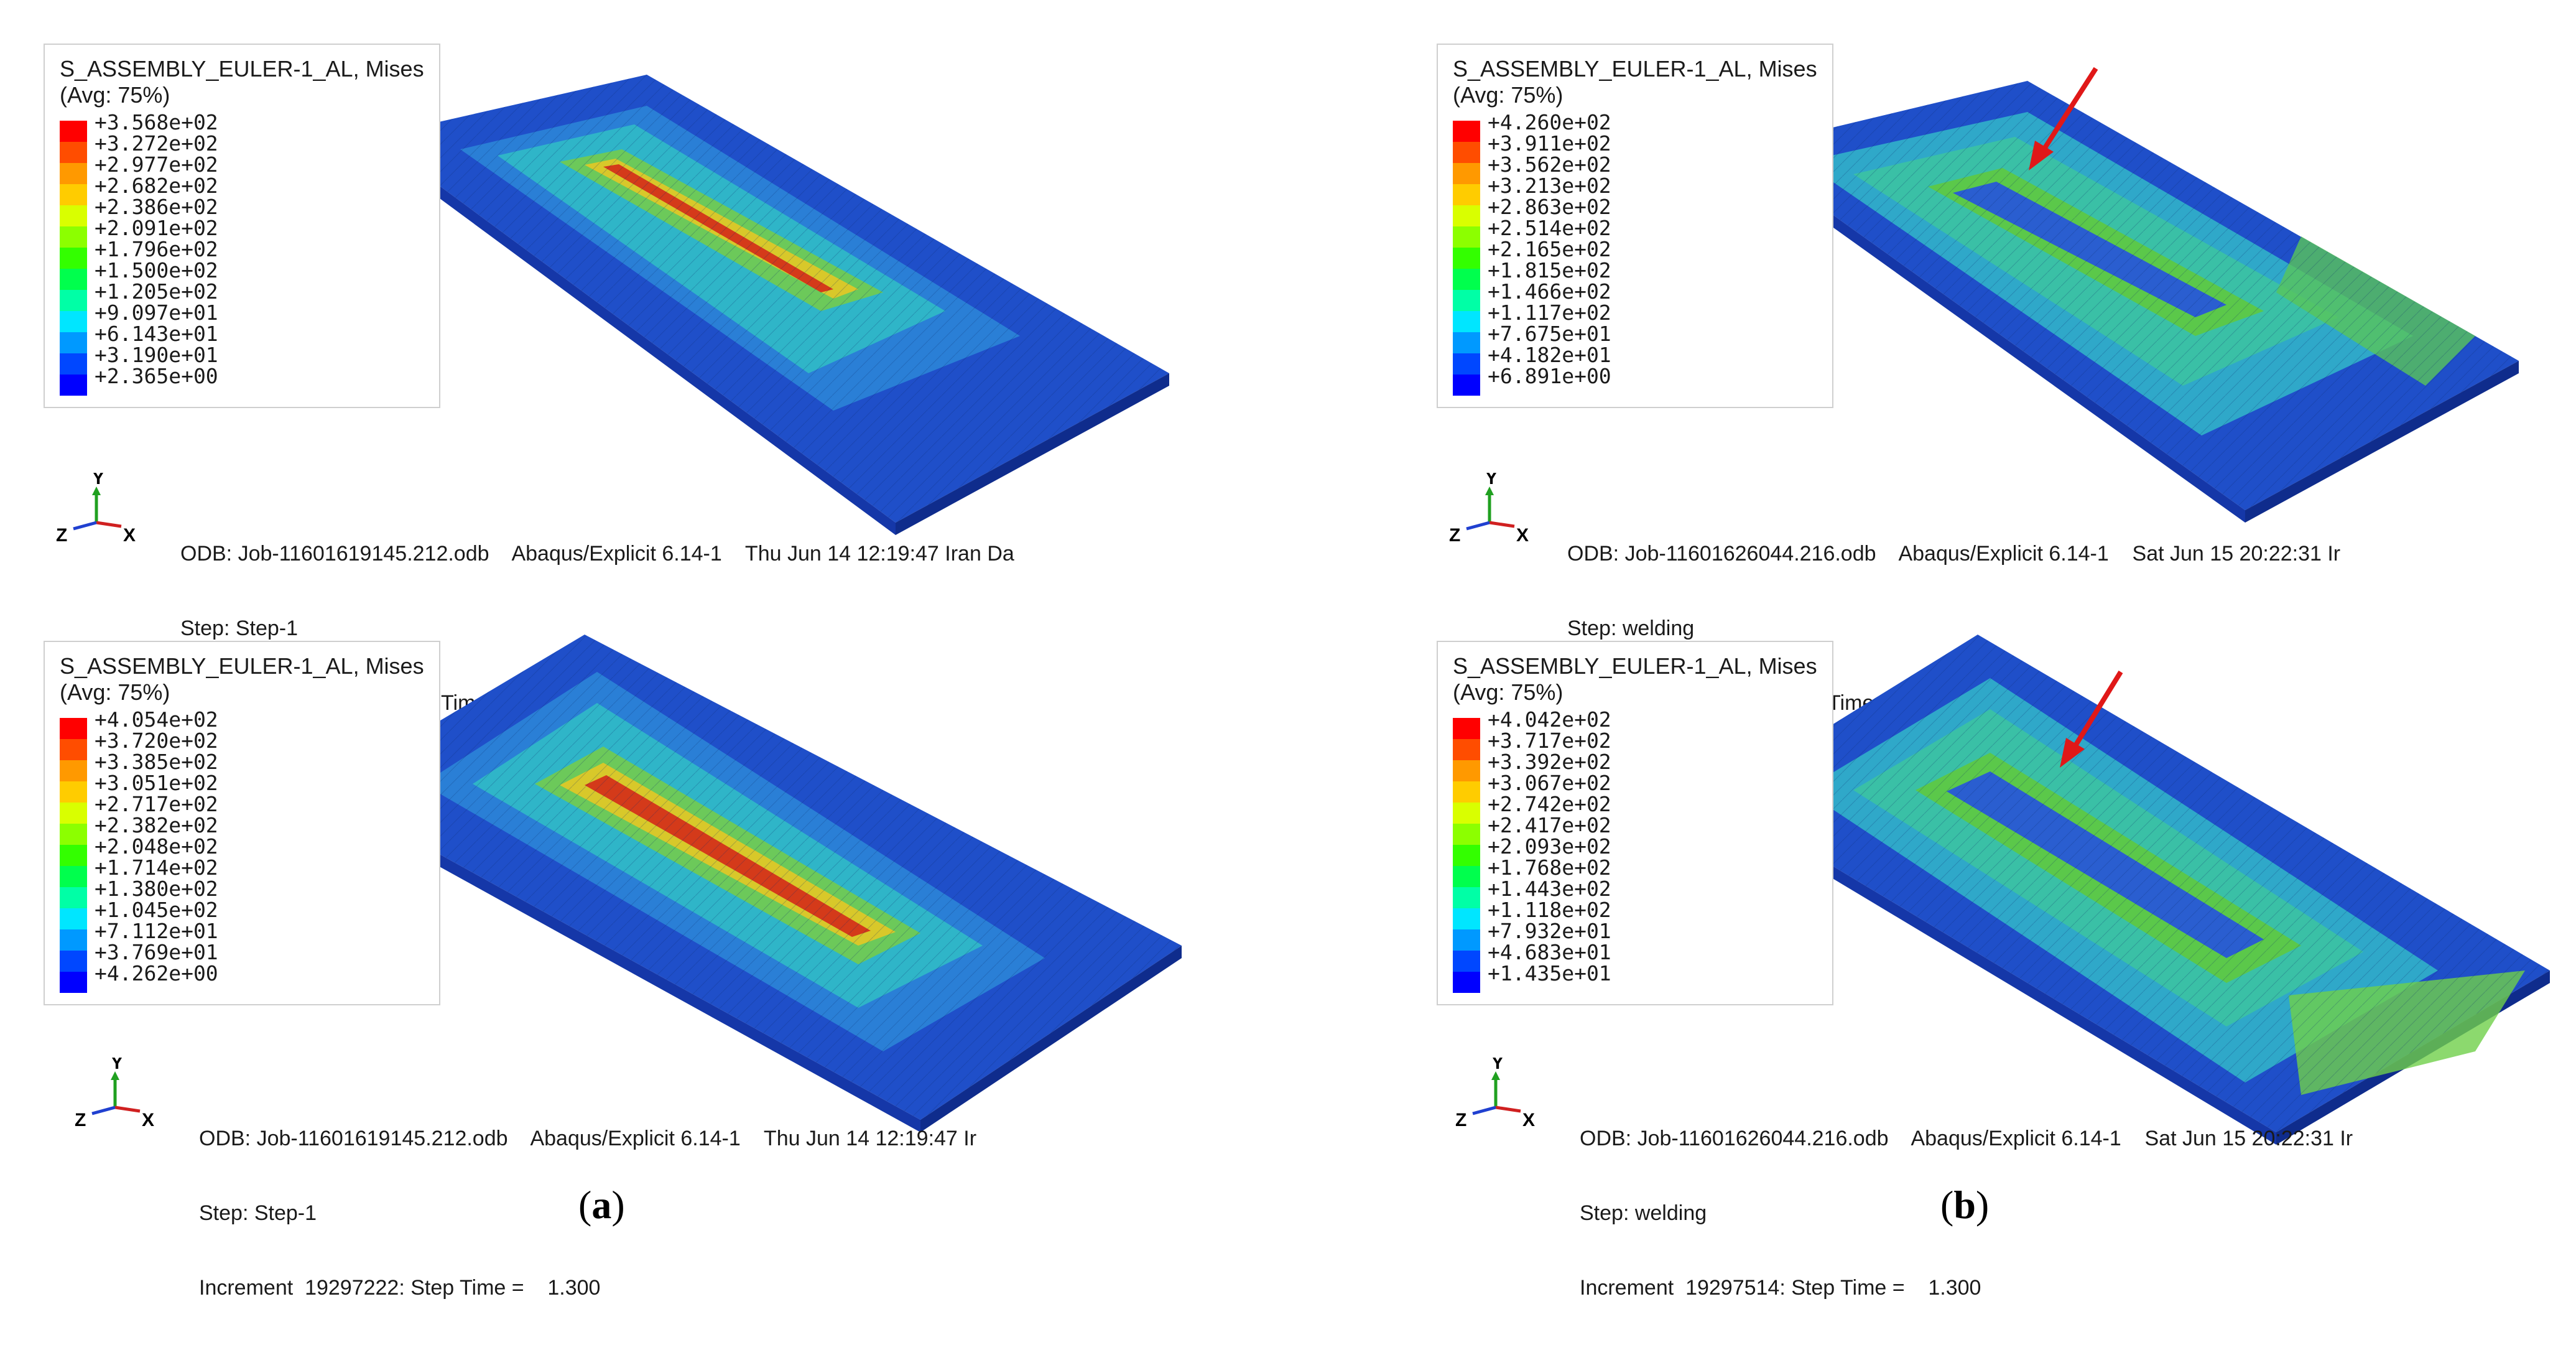  I want to click on legend-value: +3.051e+02, so click(157, 783).